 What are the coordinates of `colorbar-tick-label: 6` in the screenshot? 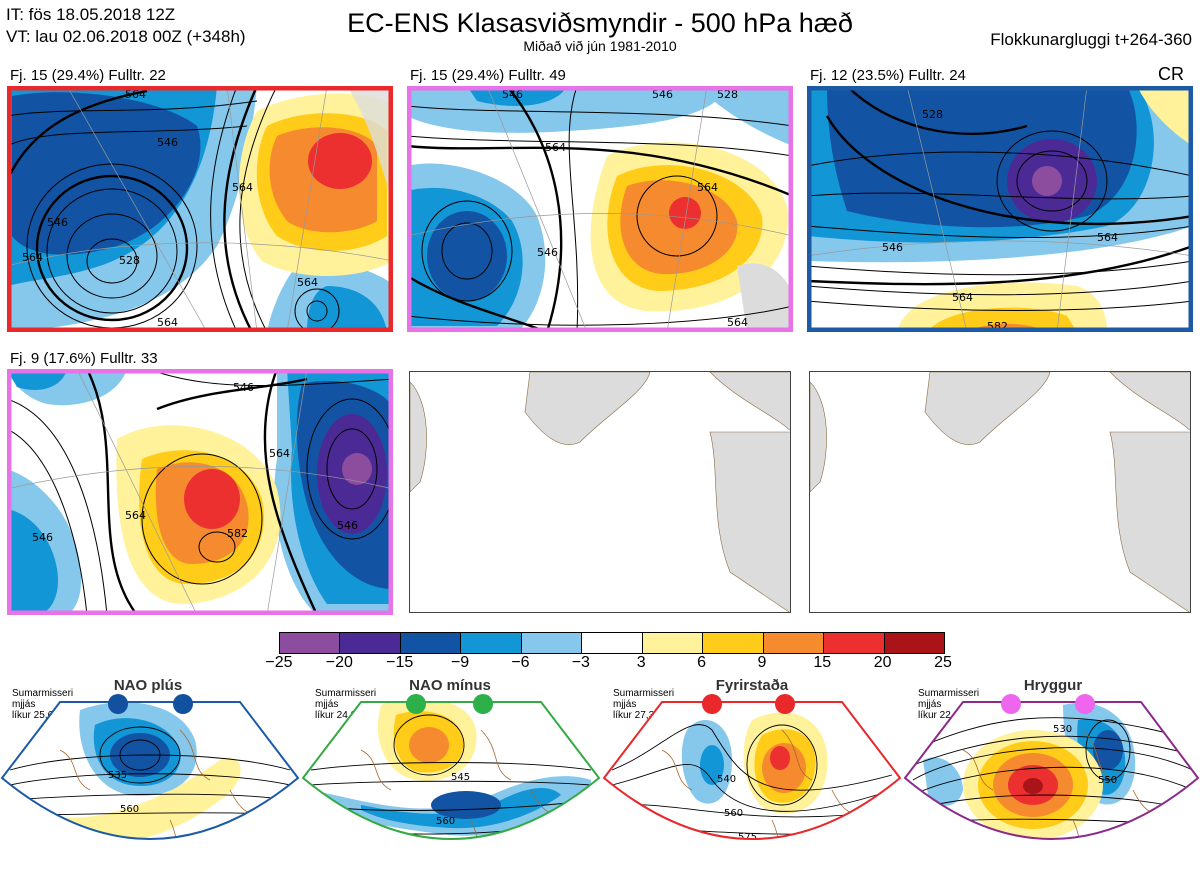 It's located at (701, 662).